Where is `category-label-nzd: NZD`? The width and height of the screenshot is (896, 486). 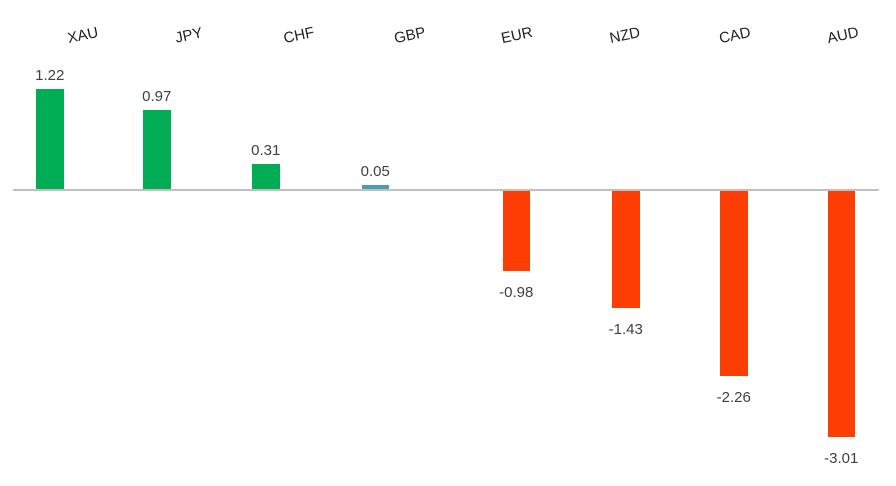
category-label-nzd: NZD is located at coordinates (625, 35).